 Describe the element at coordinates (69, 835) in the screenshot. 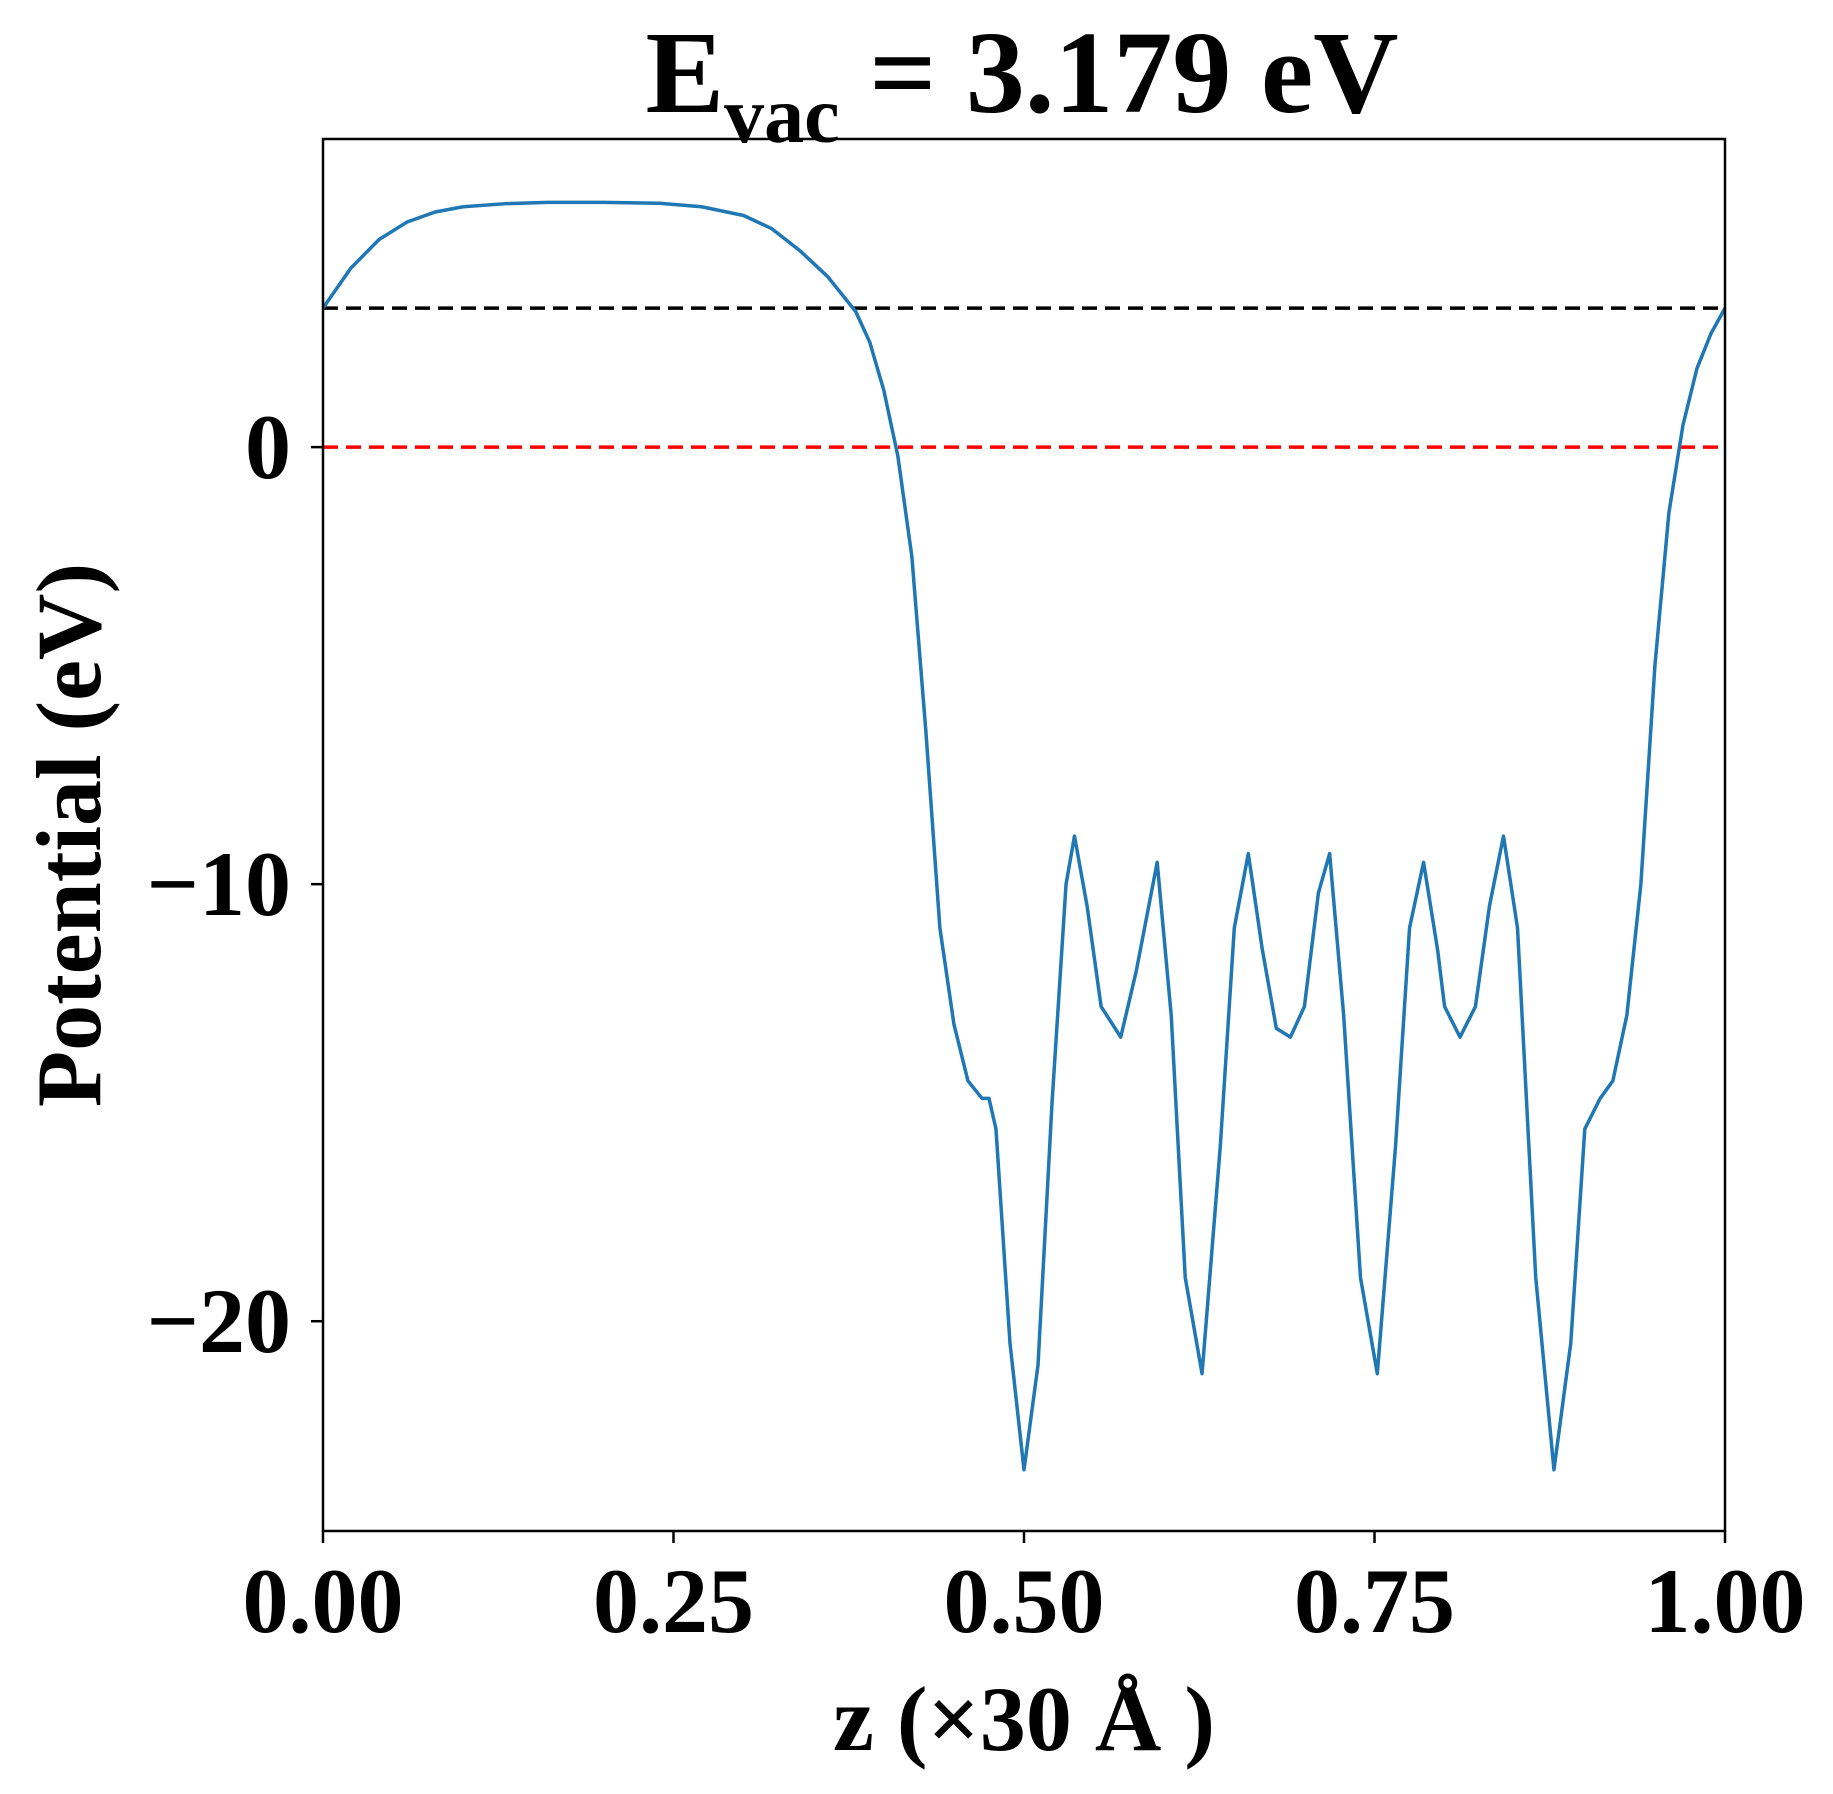

I see `y-axis-label: Potential (eV)` at that location.